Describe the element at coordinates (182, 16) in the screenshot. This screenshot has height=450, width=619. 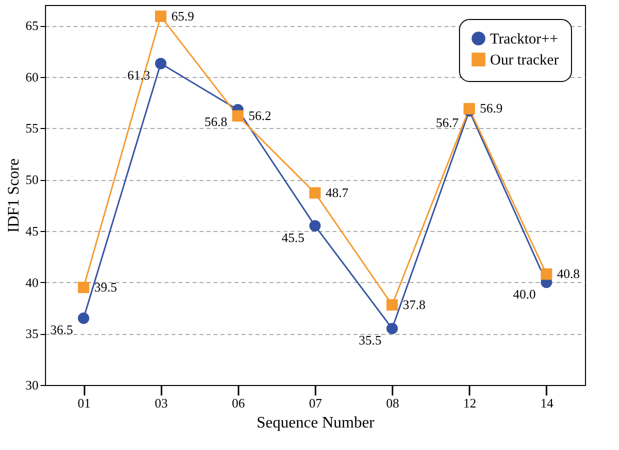
I see `data-label: 65.9` at that location.